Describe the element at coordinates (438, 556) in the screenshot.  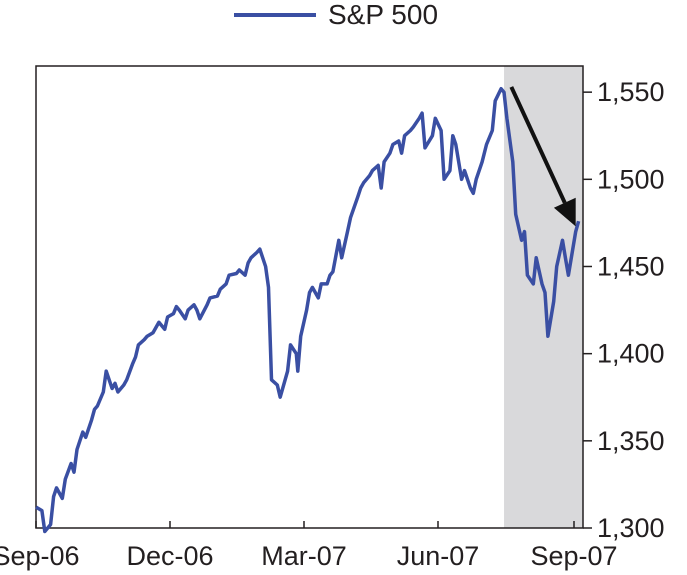
I see `x-tick-label: Jun-07` at that location.